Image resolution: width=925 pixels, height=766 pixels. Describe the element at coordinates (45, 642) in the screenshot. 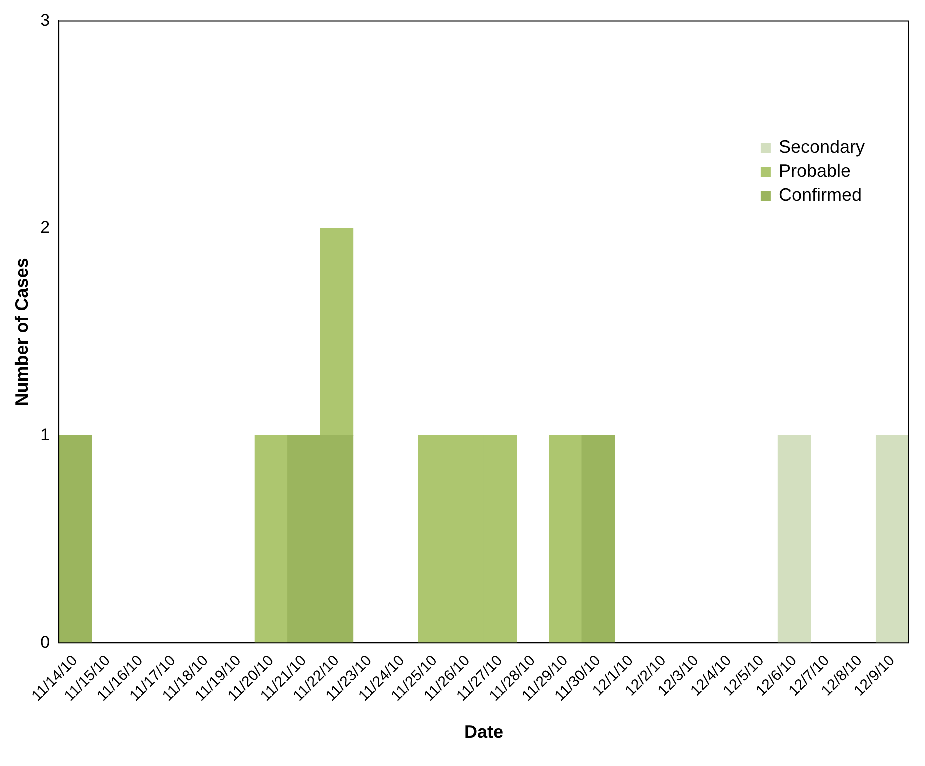

I see `y-tick-label: 0` at that location.